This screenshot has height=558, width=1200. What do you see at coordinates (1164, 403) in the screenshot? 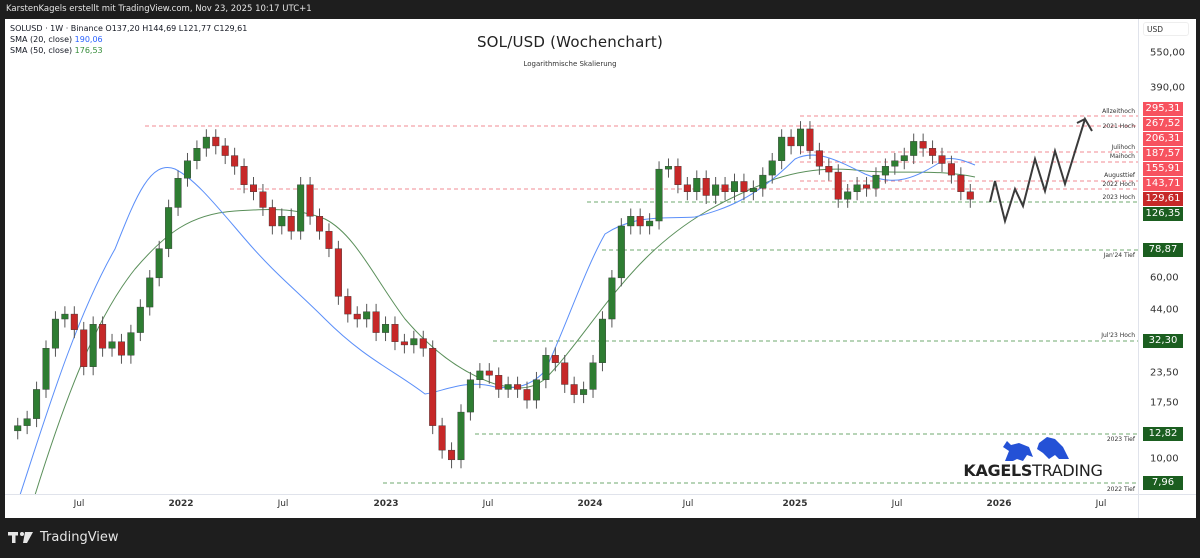
I see `ytick: 17,50` at bounding box center [1164, 403].